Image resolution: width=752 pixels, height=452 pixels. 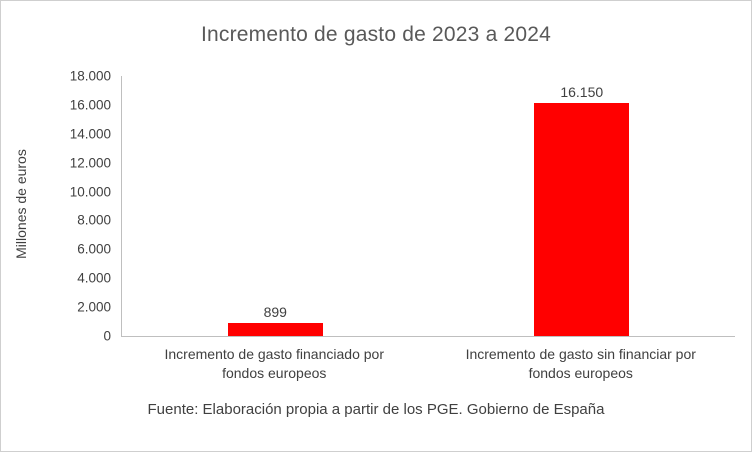 I want to click on y-tick-label: 18.000, so click(x=90, y=76).